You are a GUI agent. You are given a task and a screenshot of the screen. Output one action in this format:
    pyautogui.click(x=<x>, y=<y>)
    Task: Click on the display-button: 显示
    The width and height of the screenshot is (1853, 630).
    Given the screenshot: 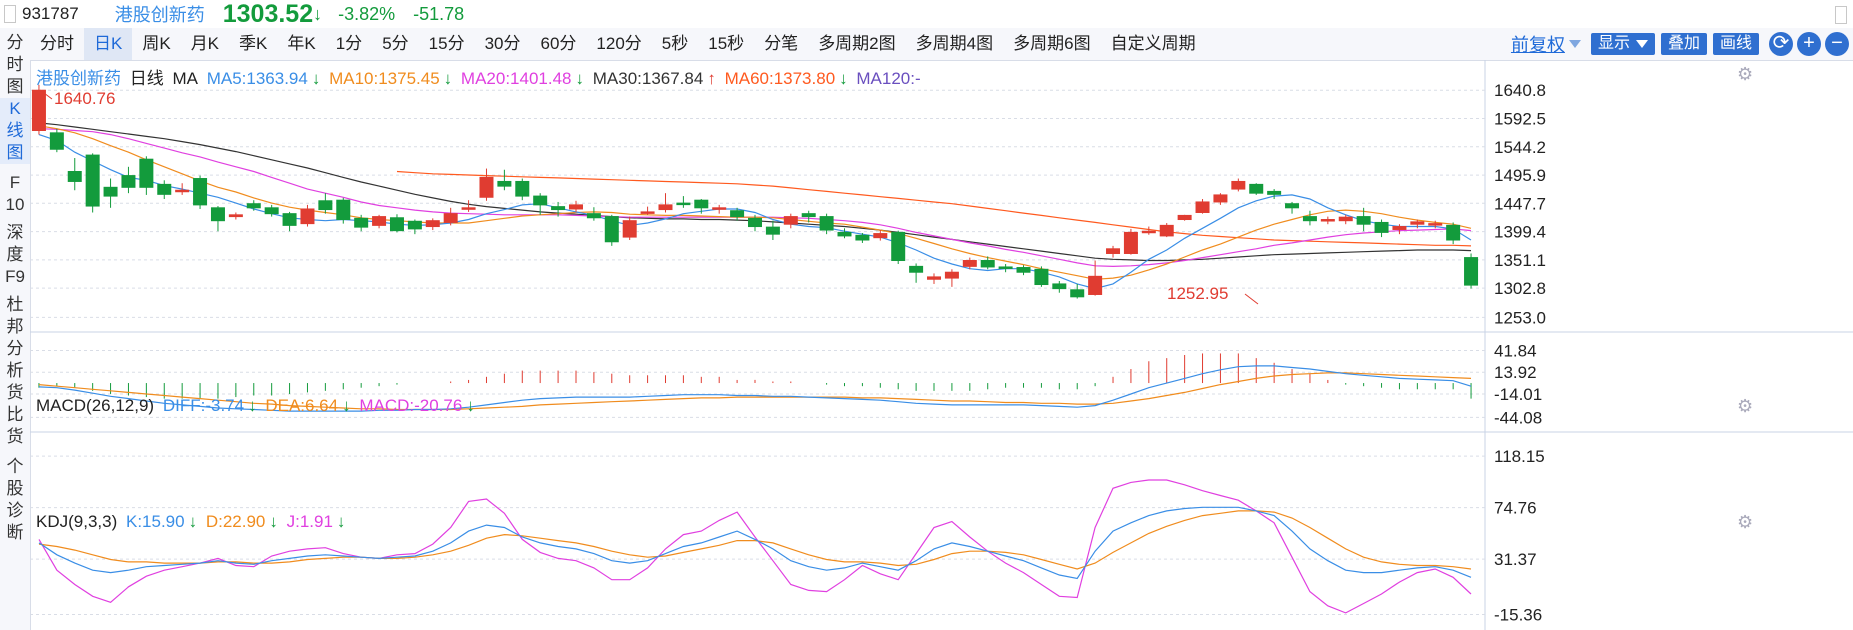 What is the action you would take?
    pyautogui.click(x=1622, y=44)
    